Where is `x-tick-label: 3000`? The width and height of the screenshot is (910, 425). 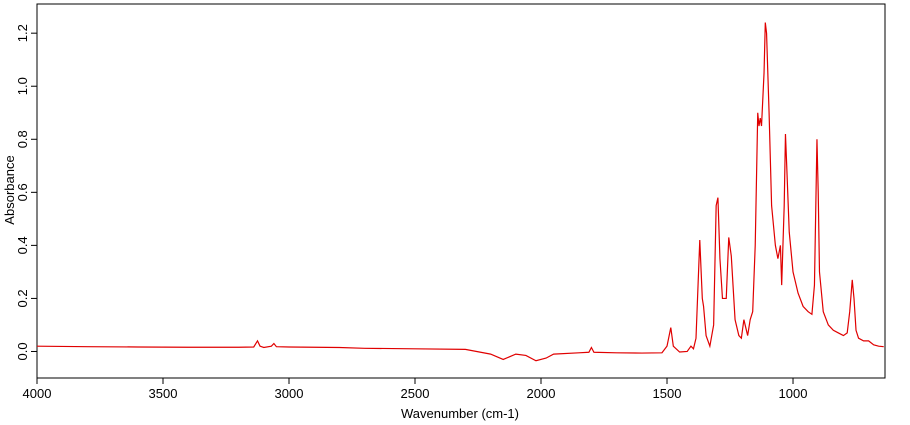
x-tick-label: 3000 is located at coordinates (289, 393).